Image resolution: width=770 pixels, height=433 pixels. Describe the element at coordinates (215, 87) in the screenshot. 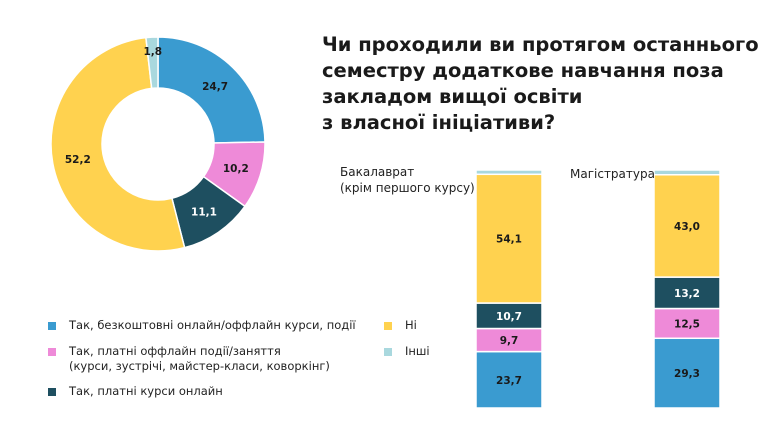

I see `donut-label-free-courses: 24,7` at that location.